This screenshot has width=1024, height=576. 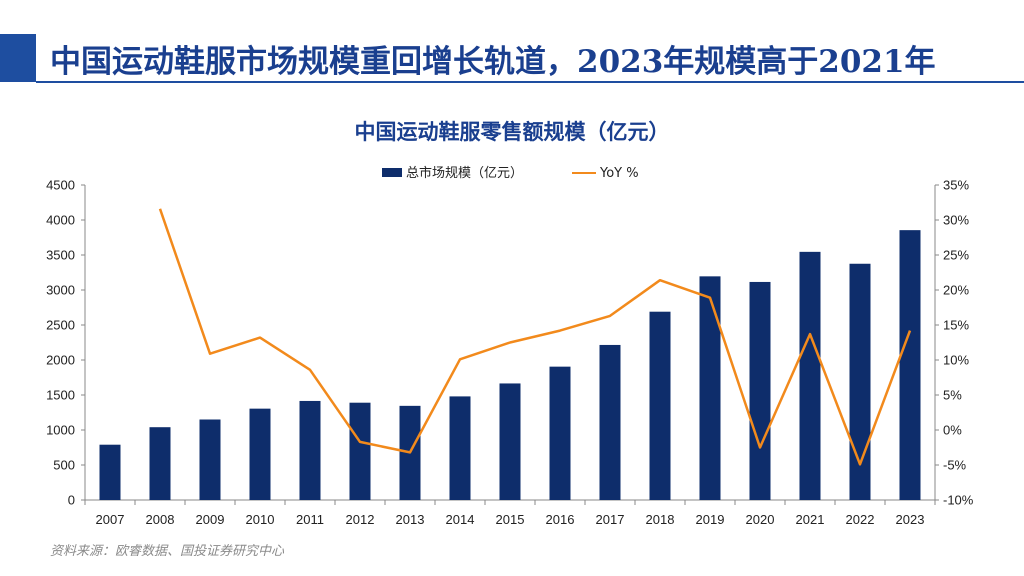 I want to click on y2-tick-label: -10%, so click(x=958, y=500).